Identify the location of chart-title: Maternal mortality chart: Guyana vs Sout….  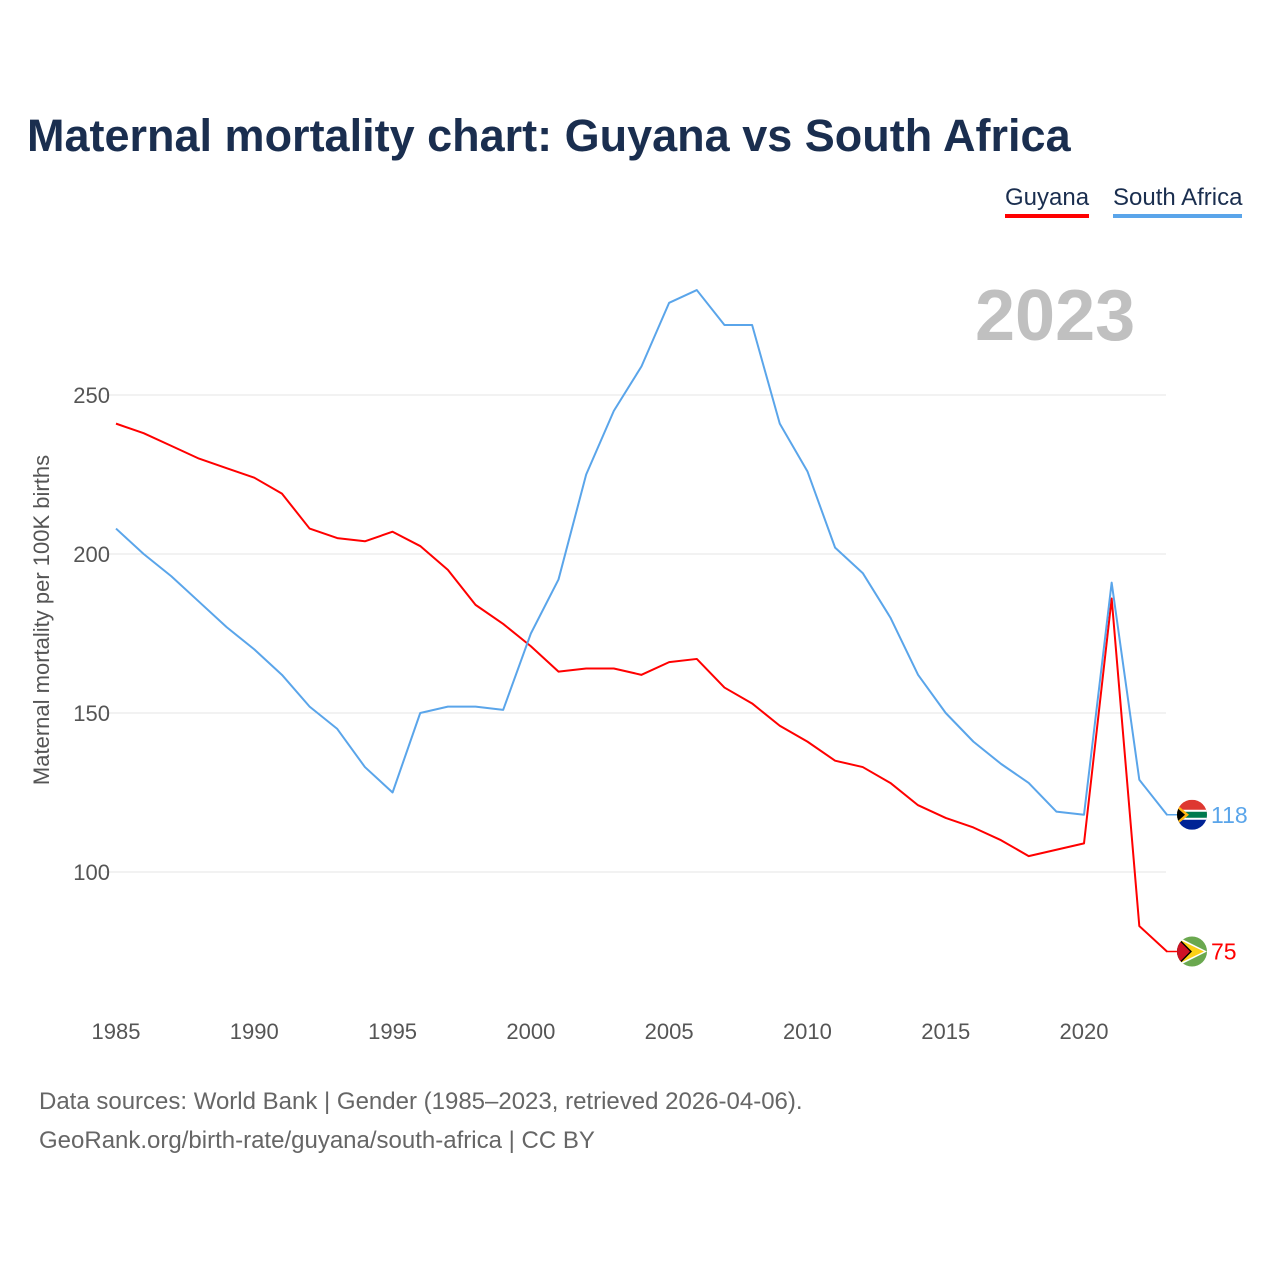
(549, 135).